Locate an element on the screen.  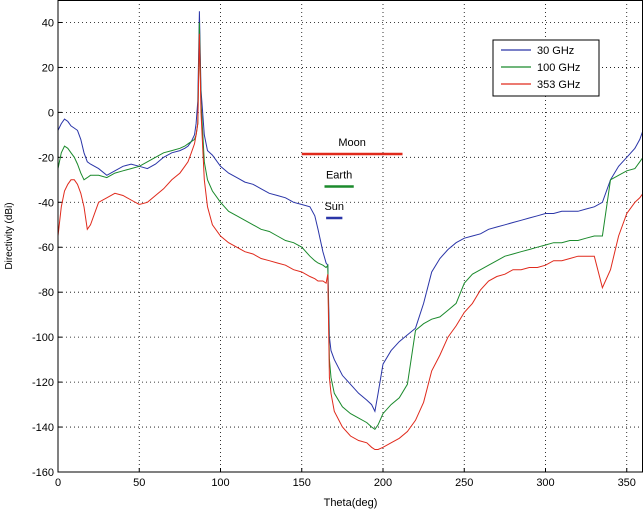
annotation-label-2: Earth is located at coordinates (339, 176).